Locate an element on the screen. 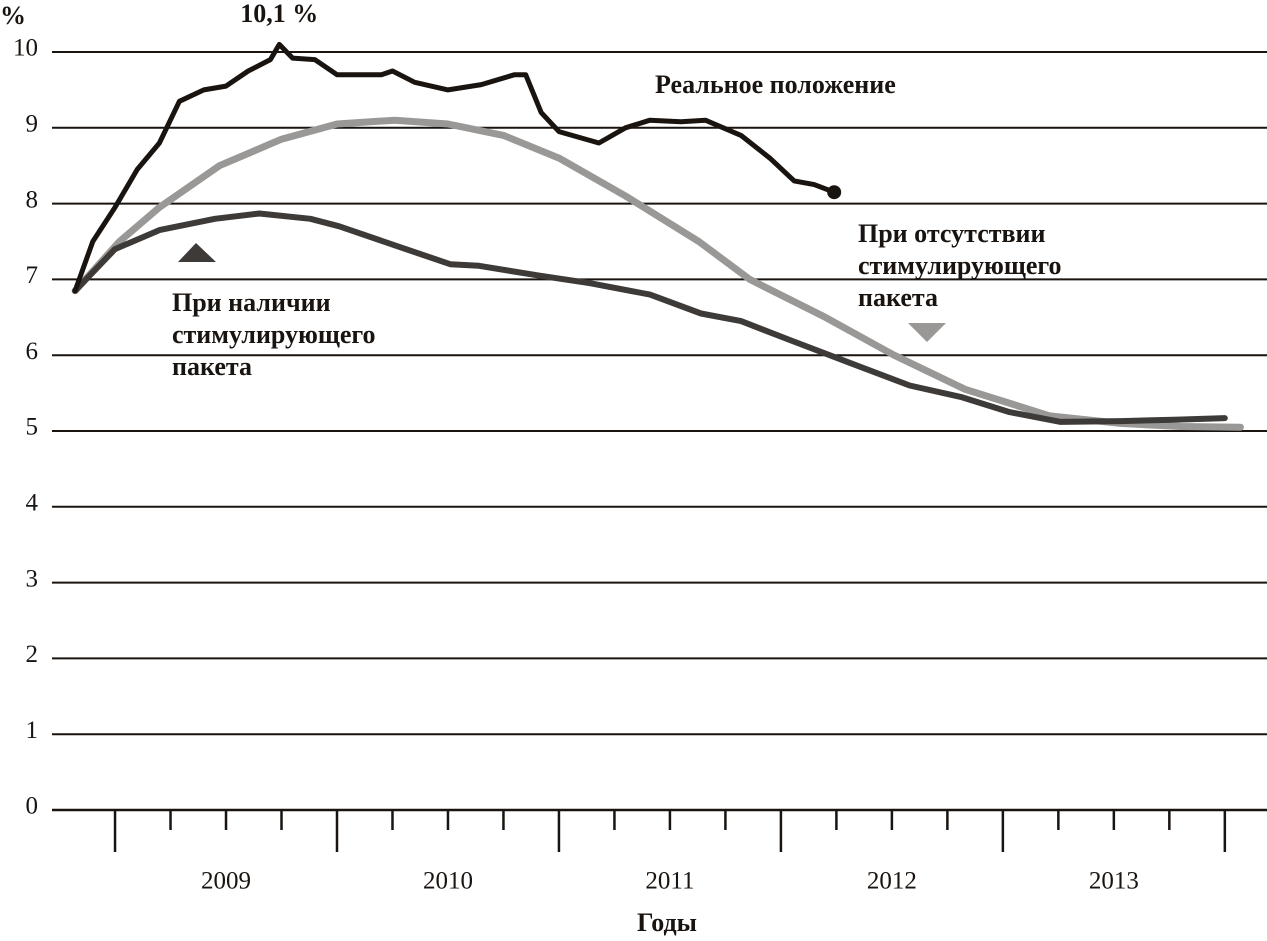 Image resolution: width=1267 pixels, height=941 pixels. y-tick-label: 3 is located at coordinates (32, 578).